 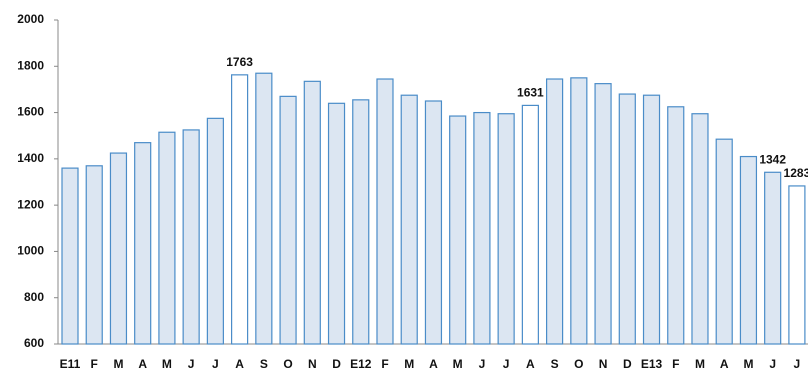 What do you see at coordinates (30, 112) in the screenshot?
I see `y-tick-label: 1600` at bounding box center [30, 112].